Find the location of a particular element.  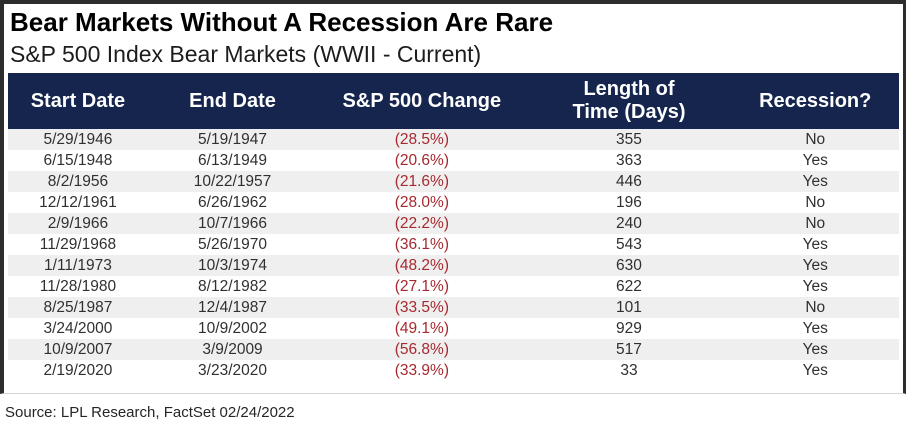

column-header-recession: Recession? is located at coordinates (815, 101).